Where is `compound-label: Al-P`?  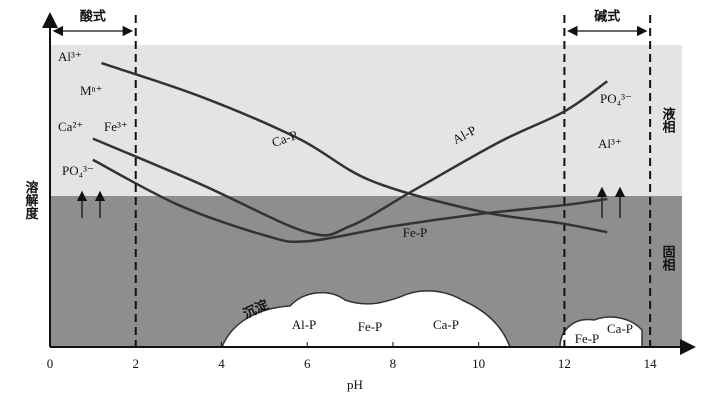 compound-label: Al-P is located at coordinates (304, 324).